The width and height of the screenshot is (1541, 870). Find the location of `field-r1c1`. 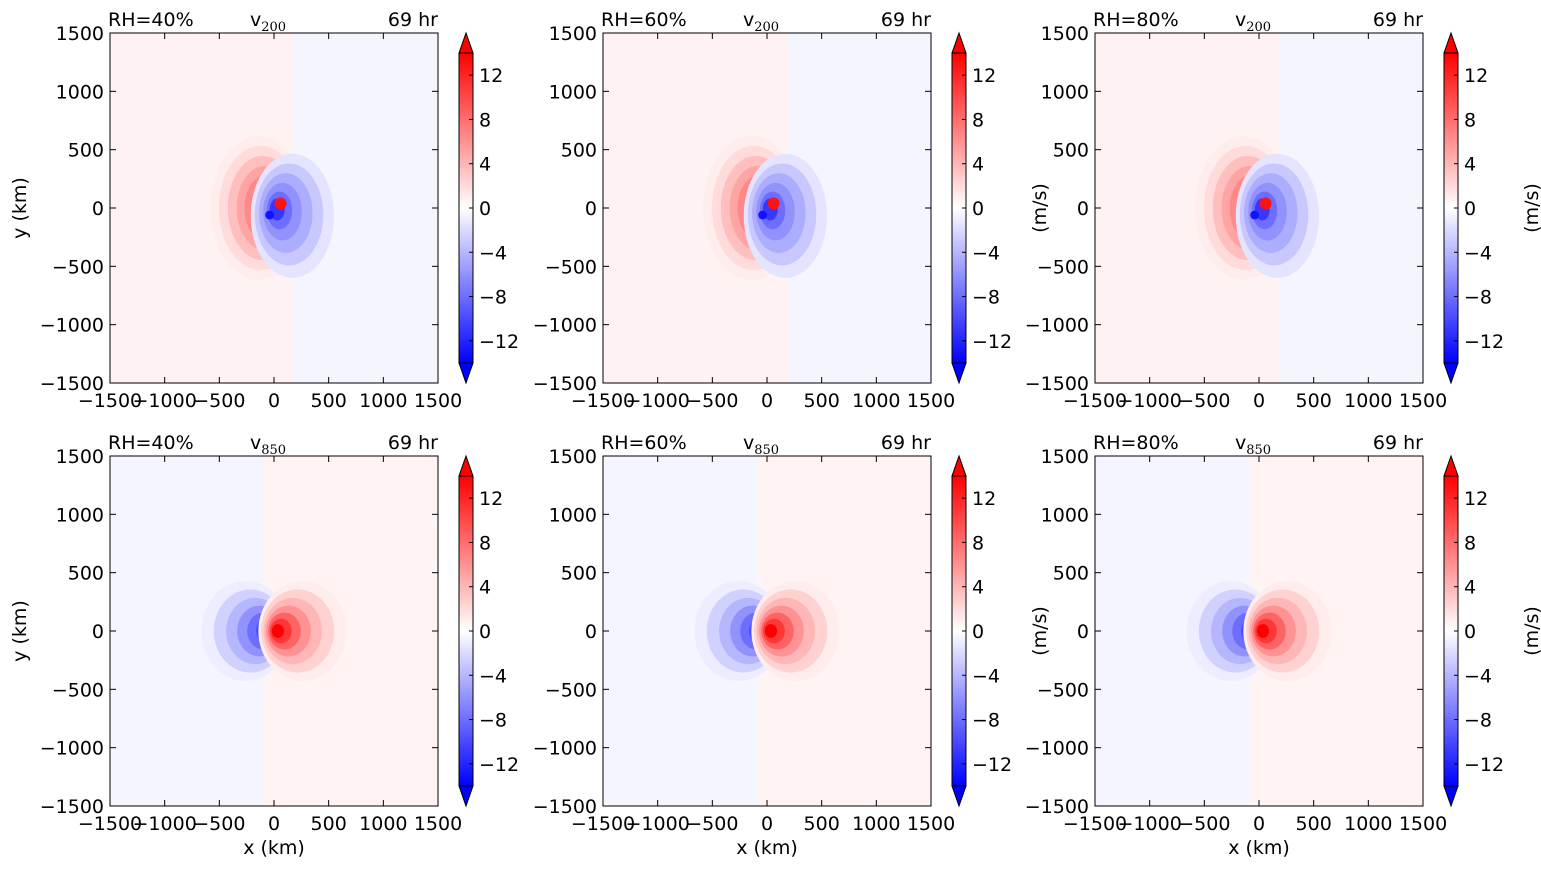

field-r1c1 is located at coordinates (274, 208).